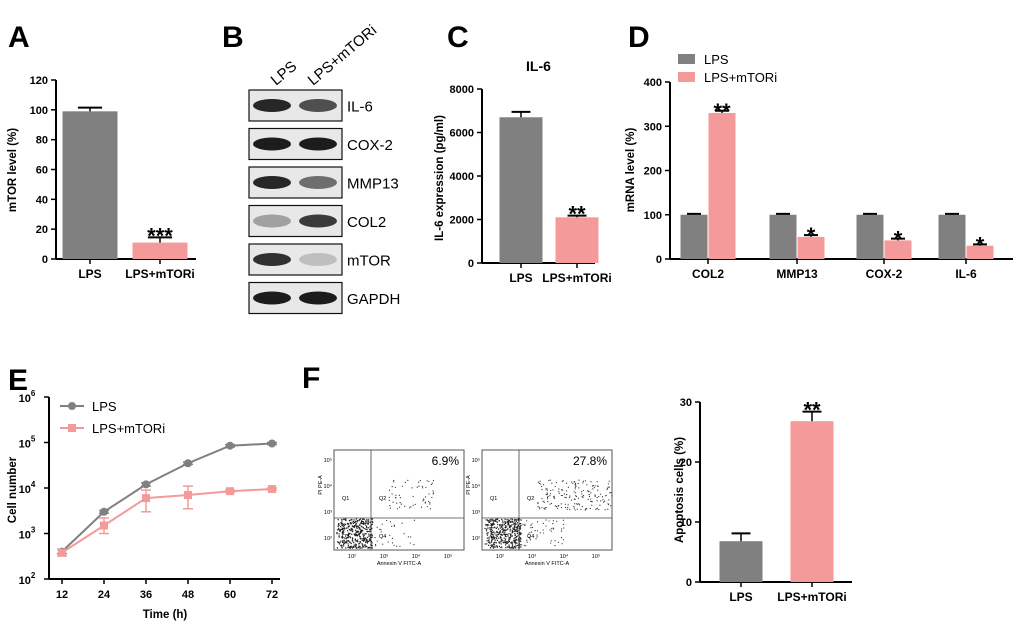 The image size is (1020, 627). I want to click on a-significance: ***, so click(160, 235).